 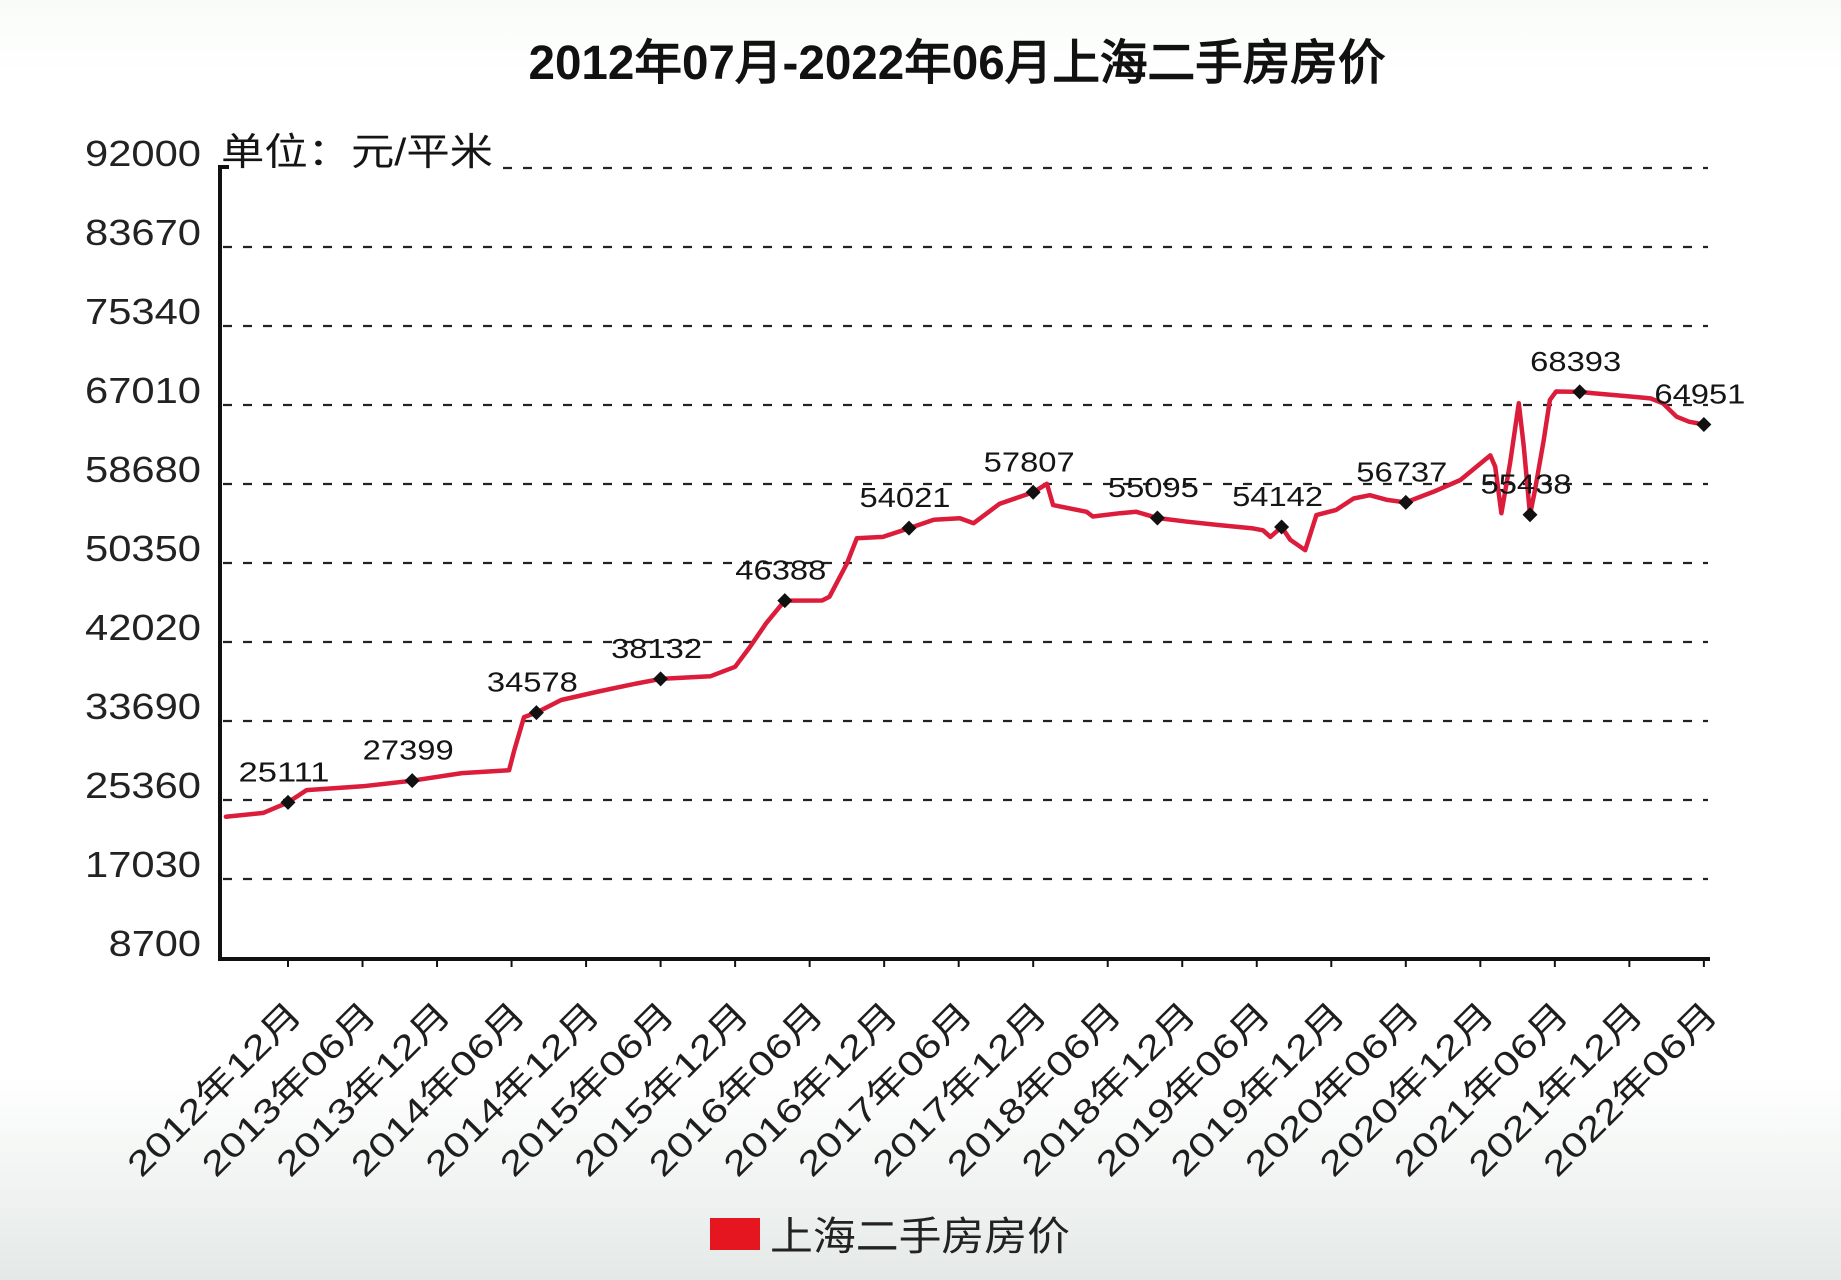 What do you see at coordinates (1575, 361) in the screenshot?
I see `data-point-label: 68393` at bounding box center [1575, 361].